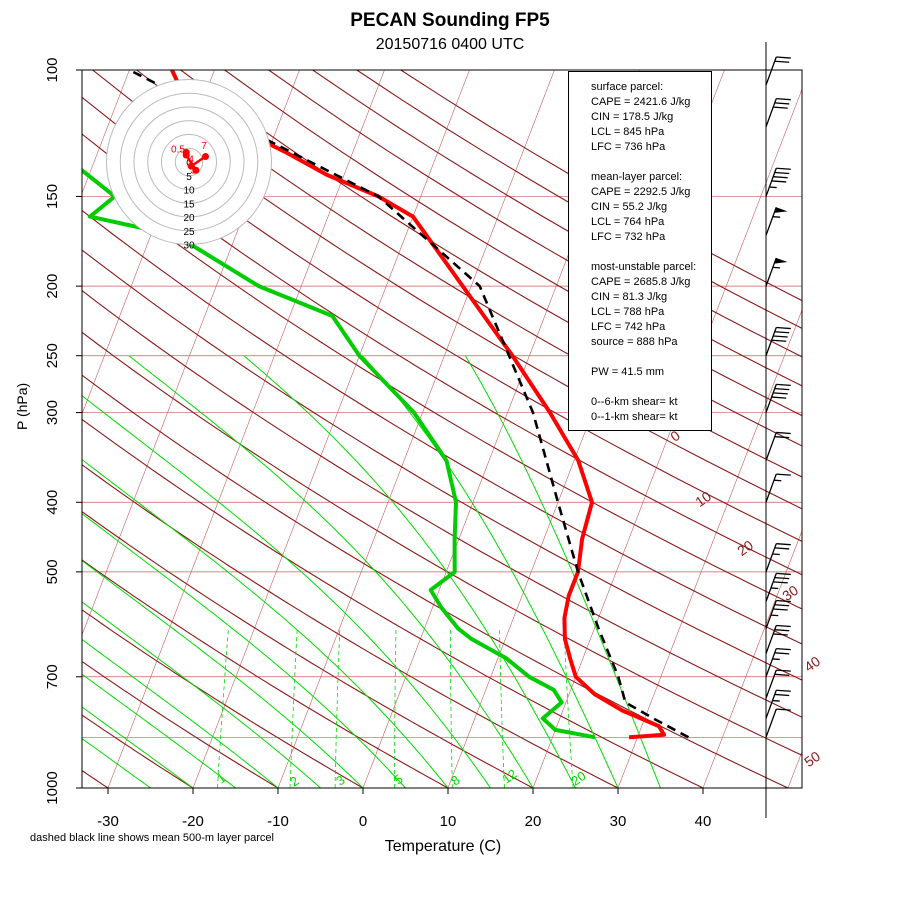 The width and height of the screenshot is (900, 900). Describe the element at coordinates (618, 821) in the screenshot. I see `x-tick-label: 30` at that location.